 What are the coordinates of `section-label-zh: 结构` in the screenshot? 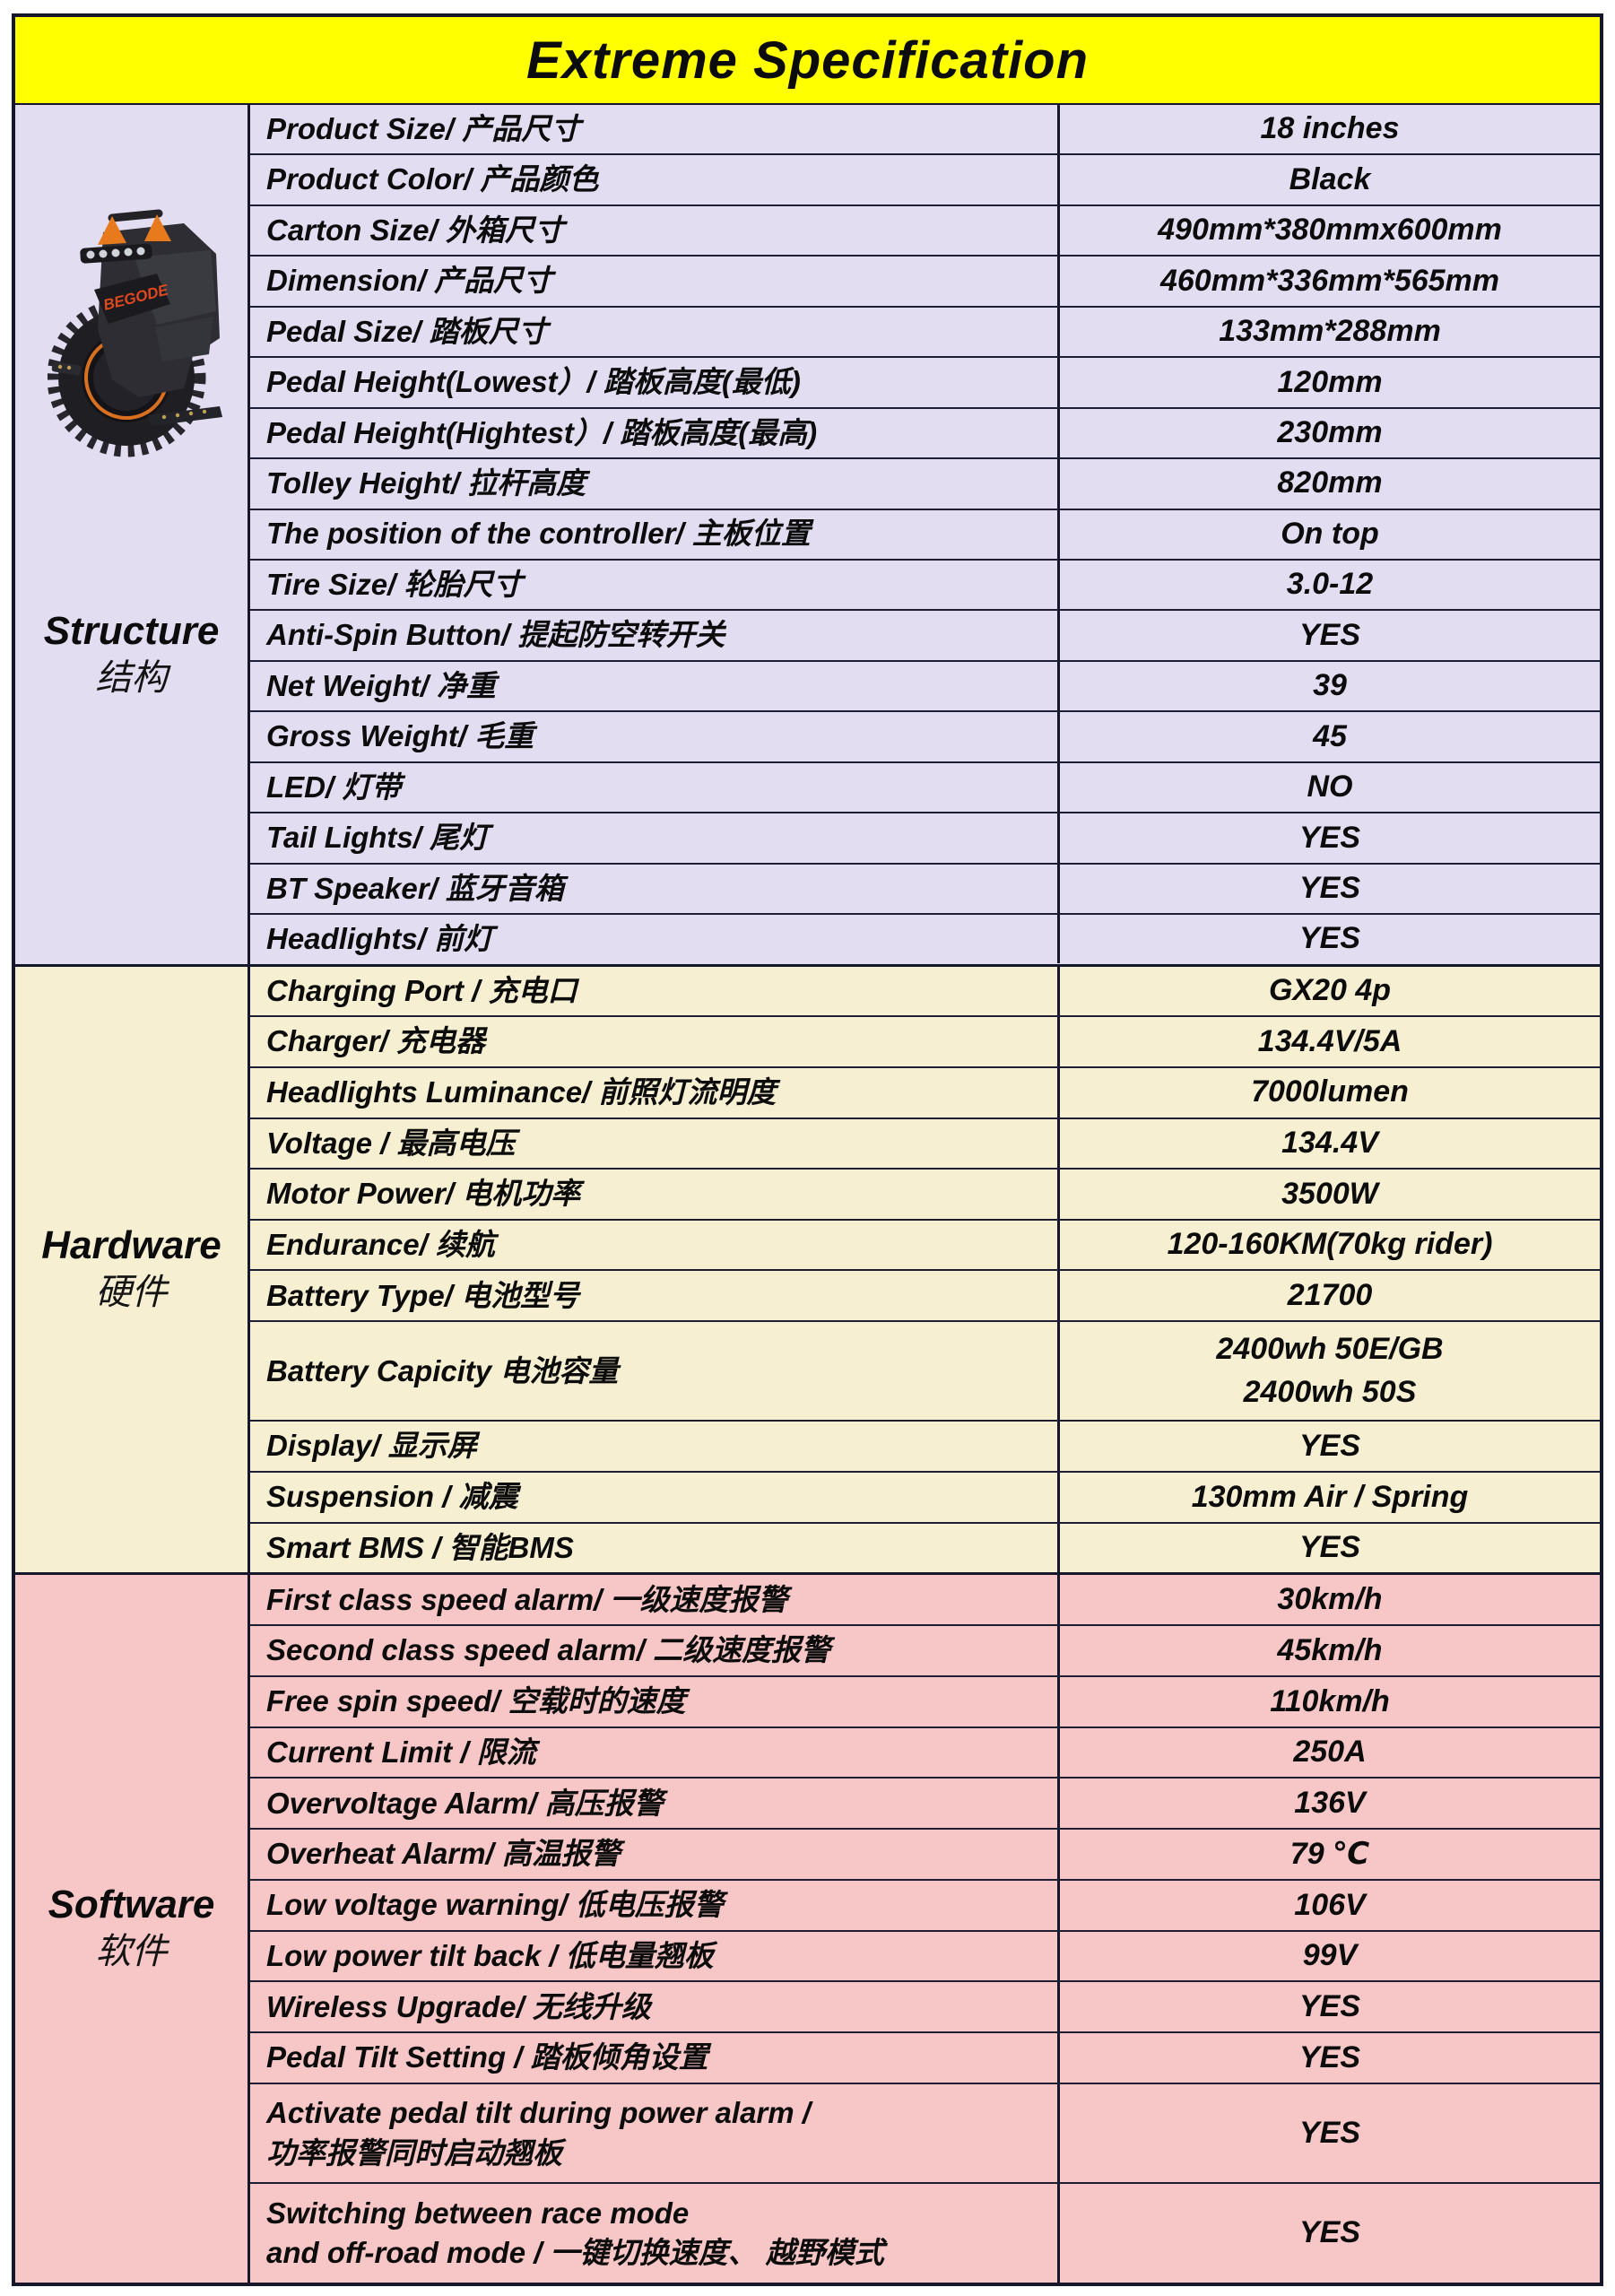 It's located at (131, 678).